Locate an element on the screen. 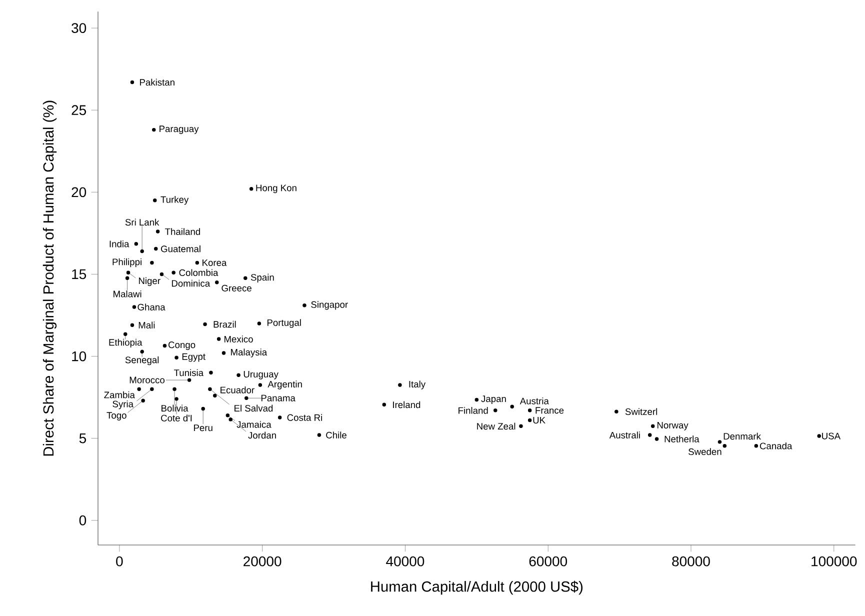 The width and height of the screenshot is (865, 616). data-label: Chile is located at coordinates (336, 435).